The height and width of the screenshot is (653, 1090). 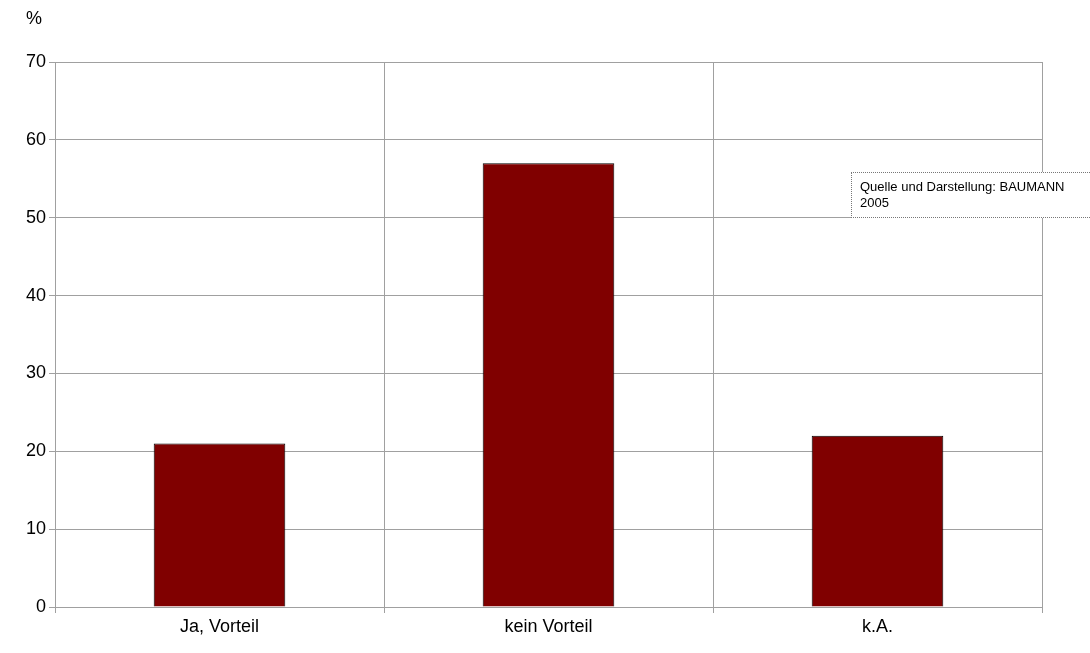 What do you see at coordinates (35, 216) in the screenshot?
I see `y-tick-label: 50` at bounding box center [35, 216].